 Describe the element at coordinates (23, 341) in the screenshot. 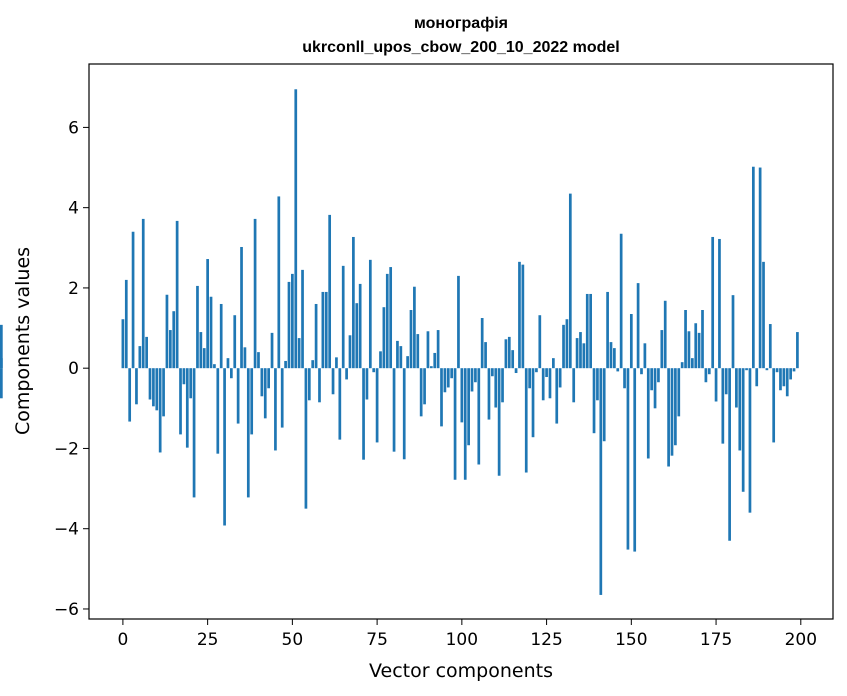

I see `y-axis-label: Components values` at that location.